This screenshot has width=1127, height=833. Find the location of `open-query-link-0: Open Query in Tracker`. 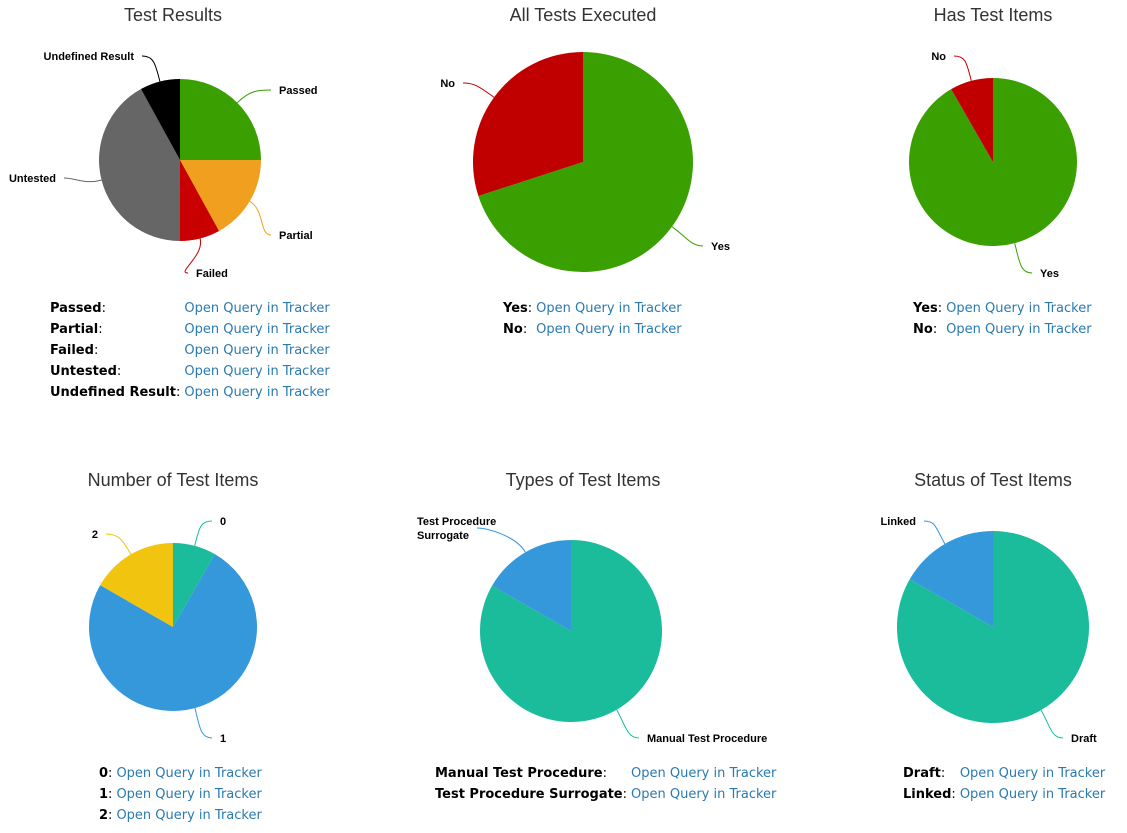

open-query-link-0: Open Query in Tracker is located at coordinates (189, 773).